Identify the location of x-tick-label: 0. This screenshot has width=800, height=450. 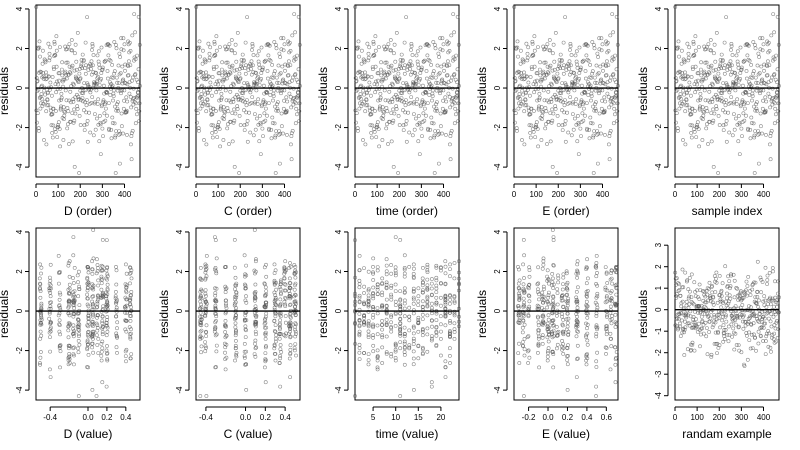
(36, 194).